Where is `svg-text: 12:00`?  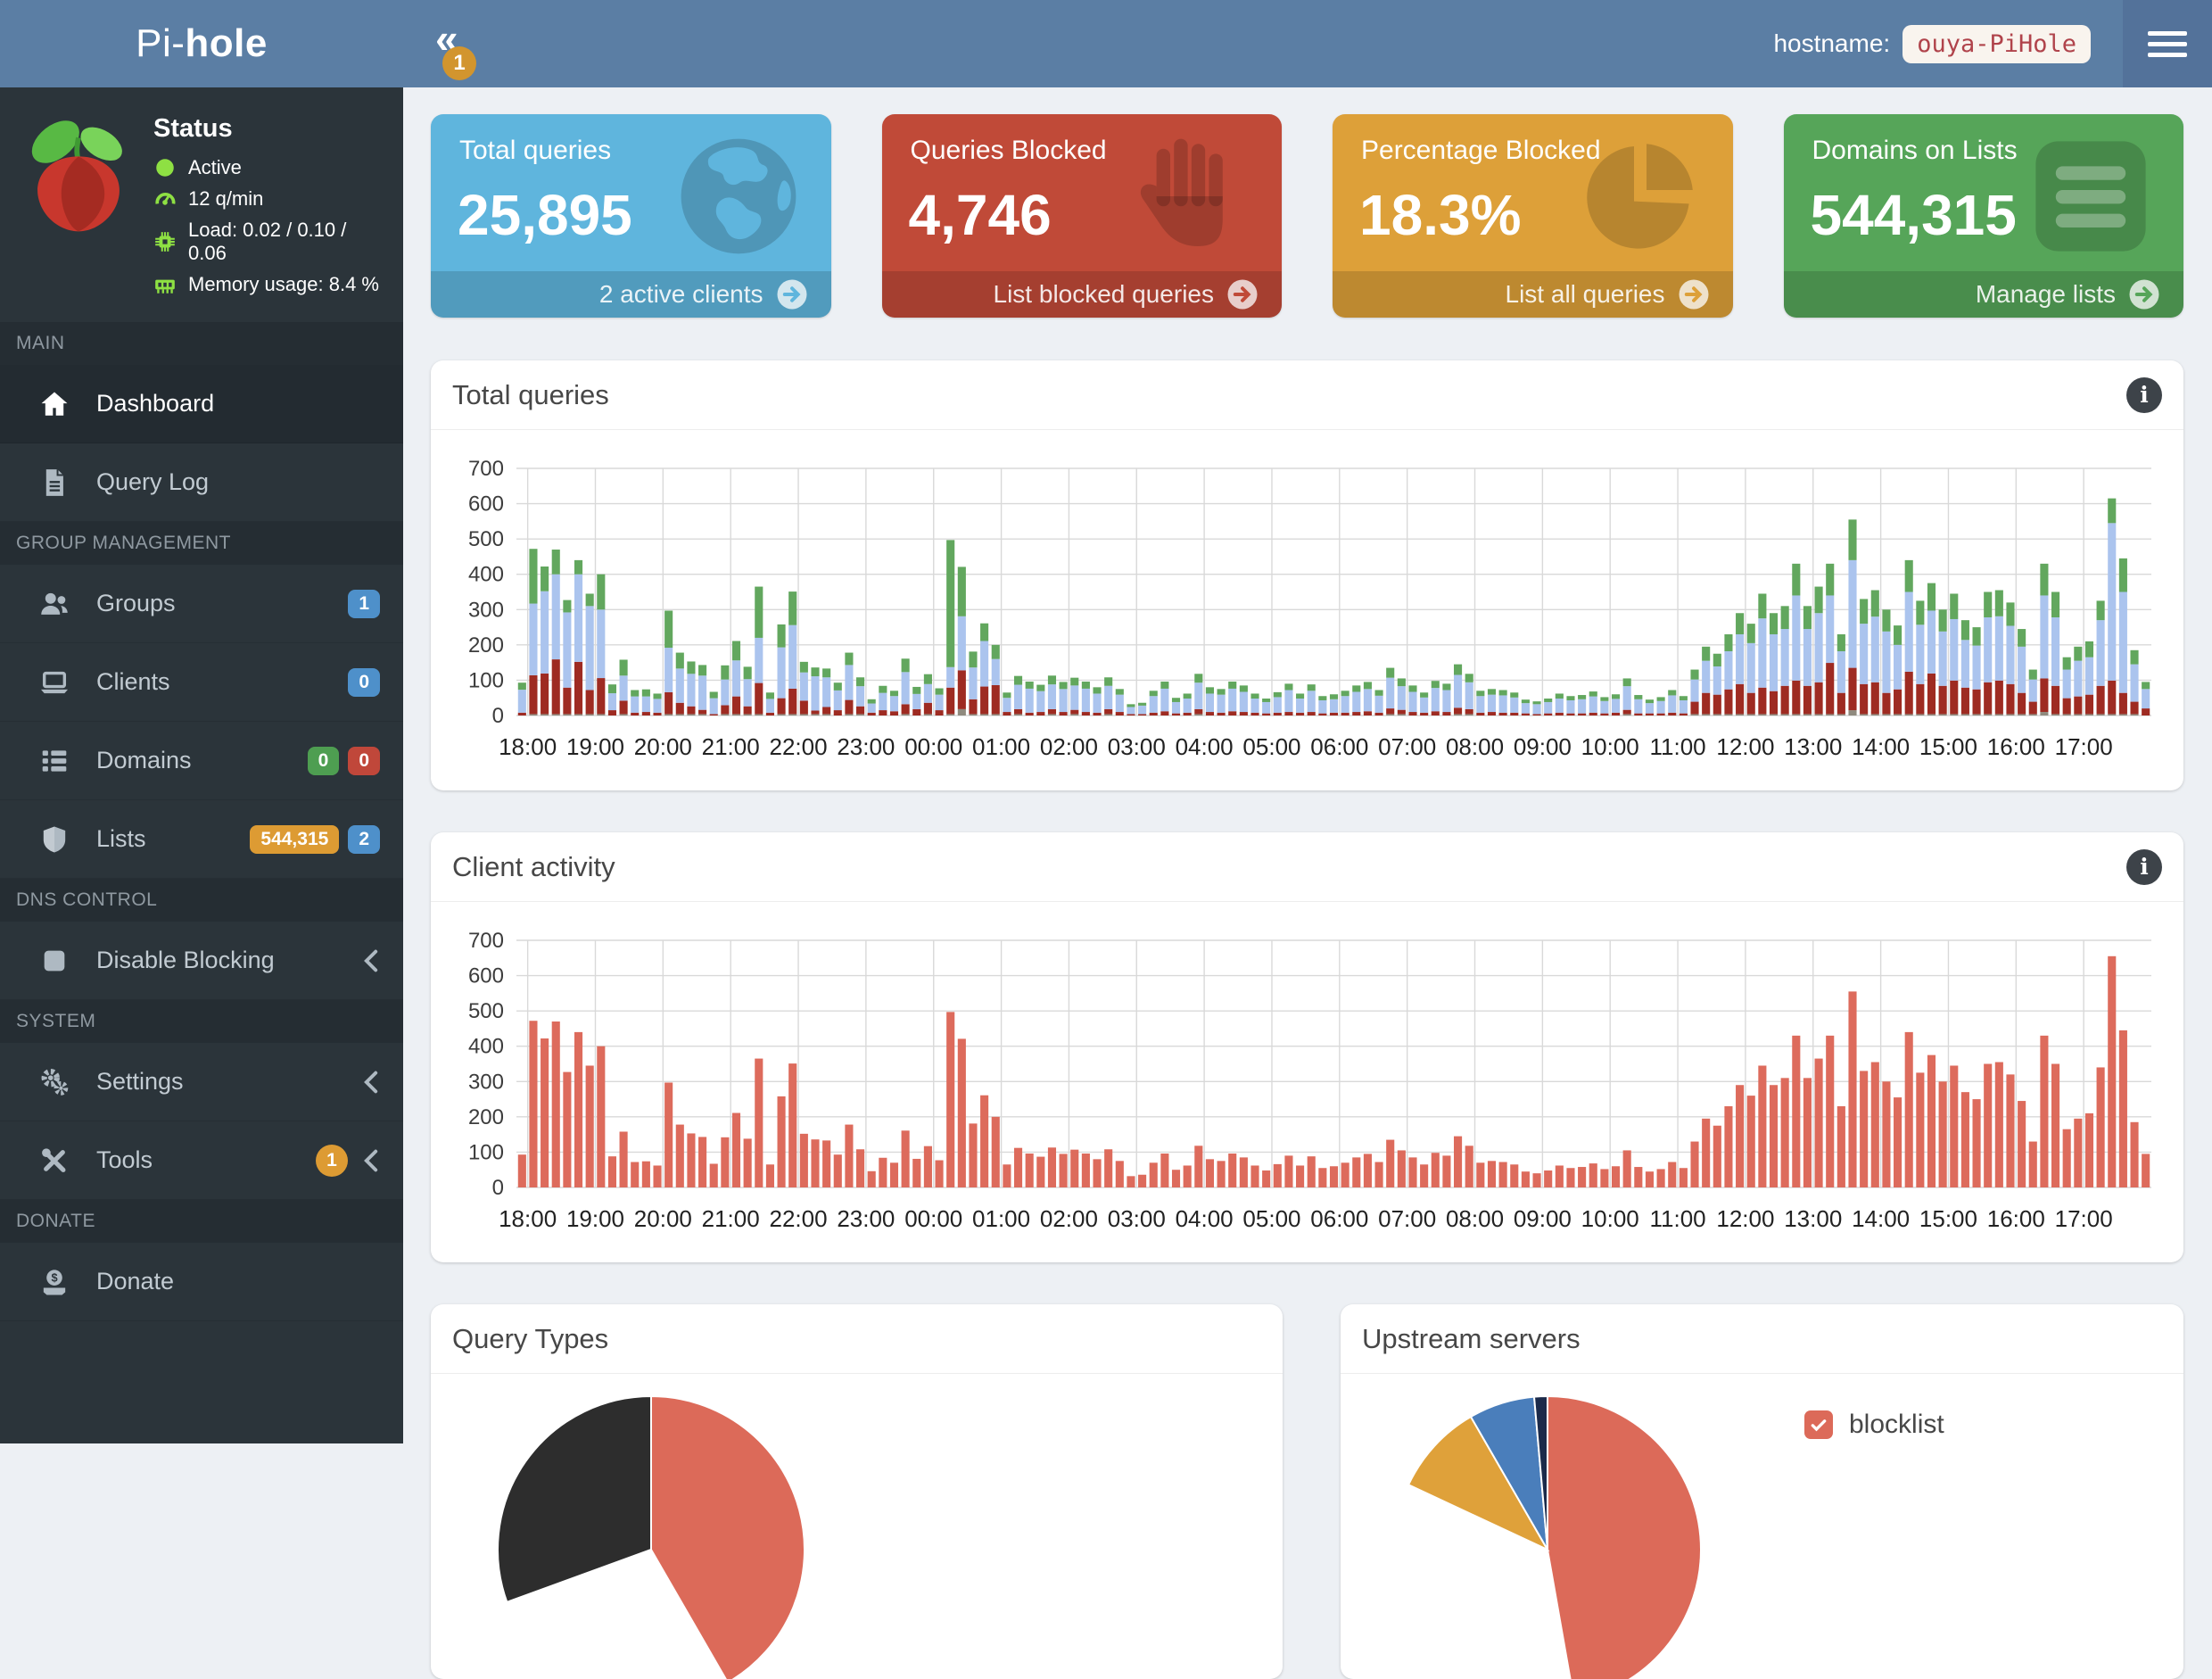
svg-text: 12:00 is located at coordinates (1745, 1218).